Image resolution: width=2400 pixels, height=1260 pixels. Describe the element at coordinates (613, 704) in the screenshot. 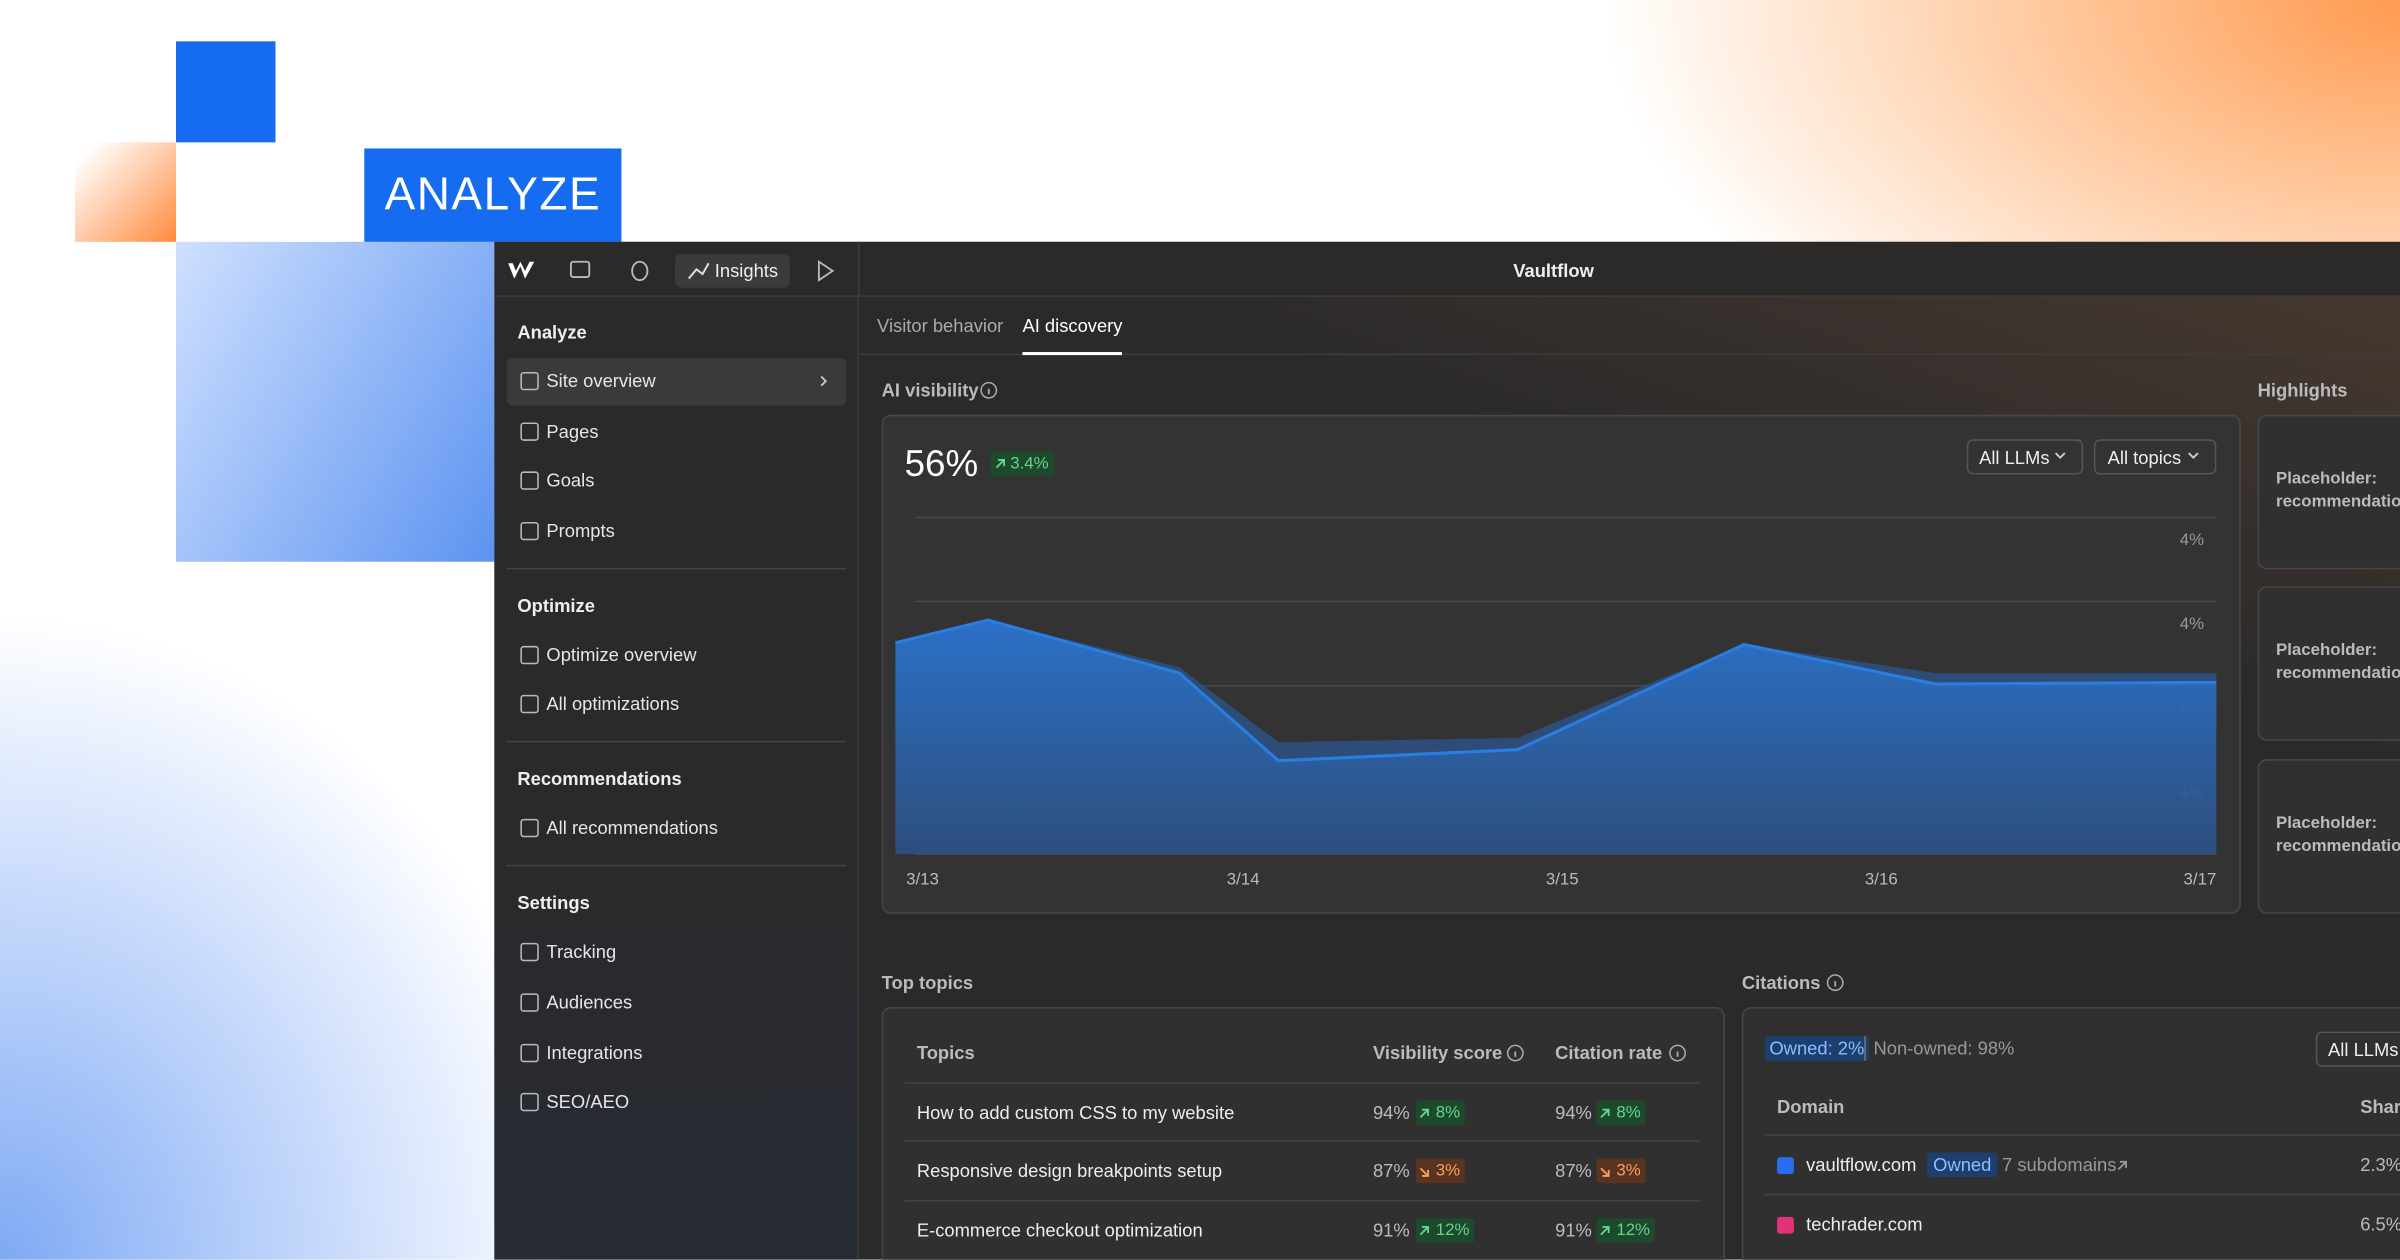

I see `nav-item: All optimizations` at that location.